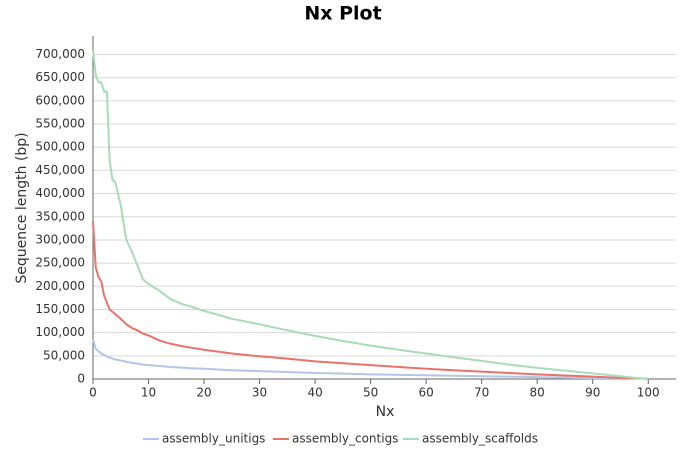 Image resolution: width=687 pixels, height=455 pixels. What do you see at coordinates (60, 77) in the screenshot?
I see `y-tick-label: 650,000` at bounding box center [60, 77].